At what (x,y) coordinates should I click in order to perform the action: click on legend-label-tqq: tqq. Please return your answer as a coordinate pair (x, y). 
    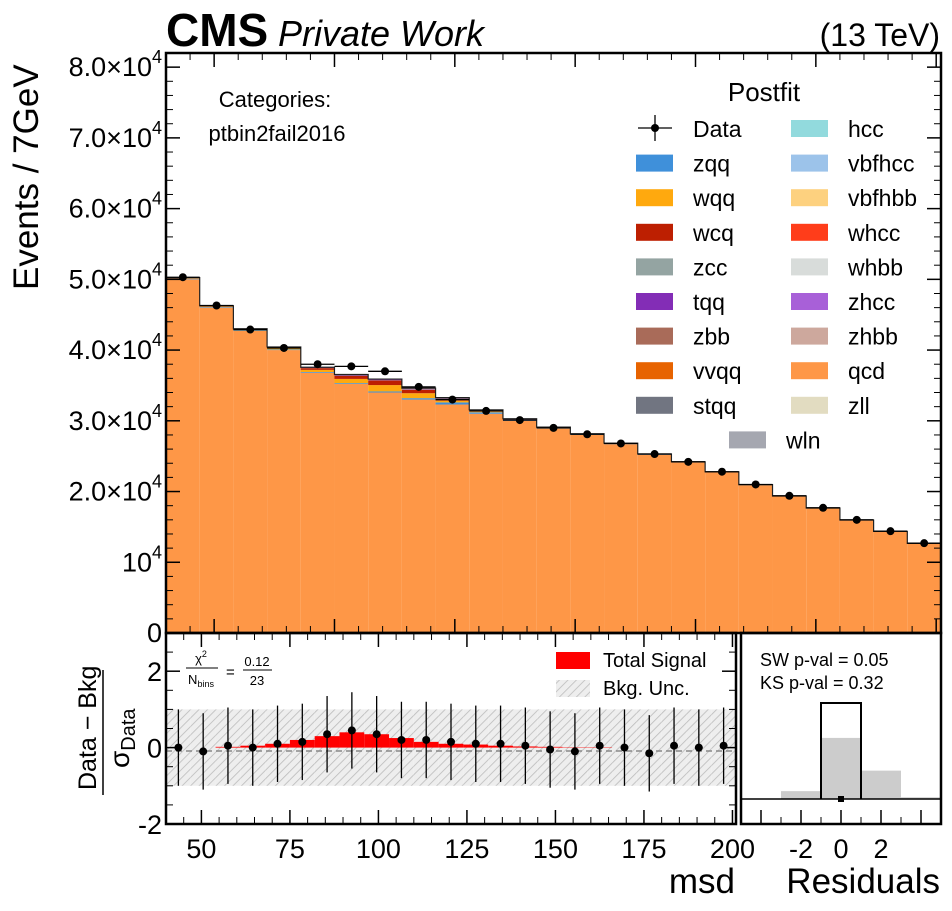
    Looking at the image, I should click on (709, 302).